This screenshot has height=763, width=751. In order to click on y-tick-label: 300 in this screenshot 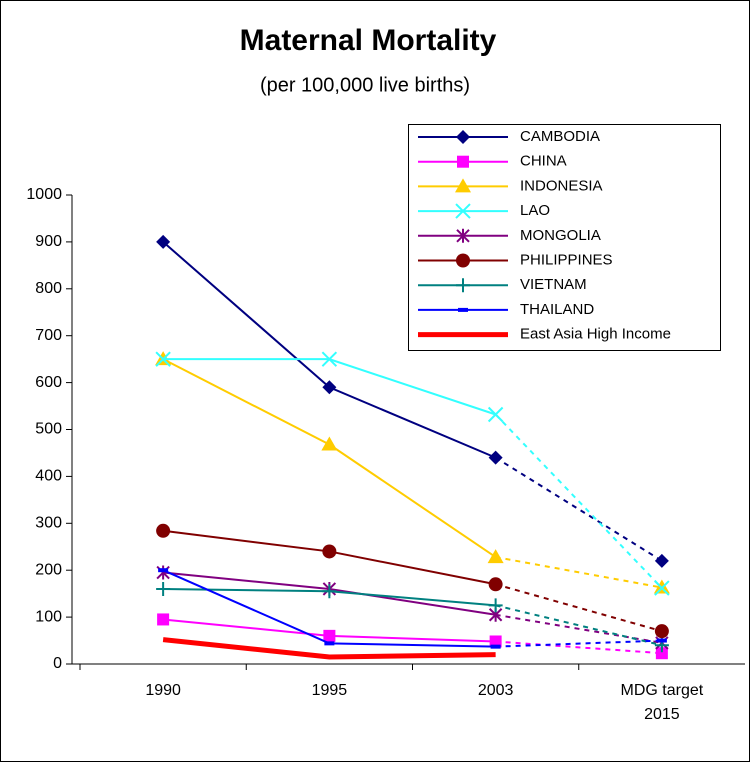, I will do `click(48, 523)`.